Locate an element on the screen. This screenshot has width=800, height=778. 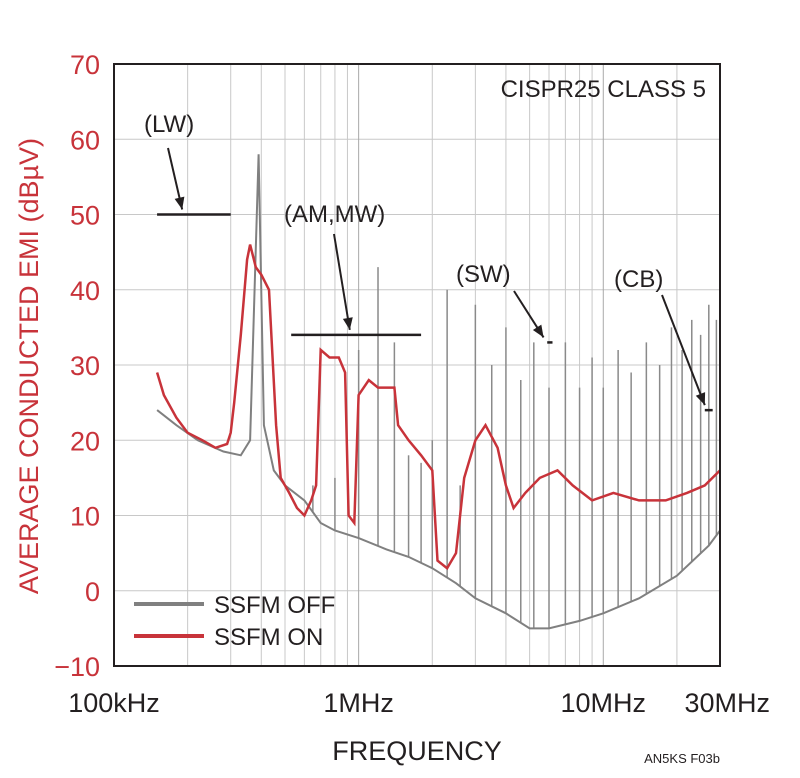
annotation-sw-label: (SW) is located at coordinates (483, 274).